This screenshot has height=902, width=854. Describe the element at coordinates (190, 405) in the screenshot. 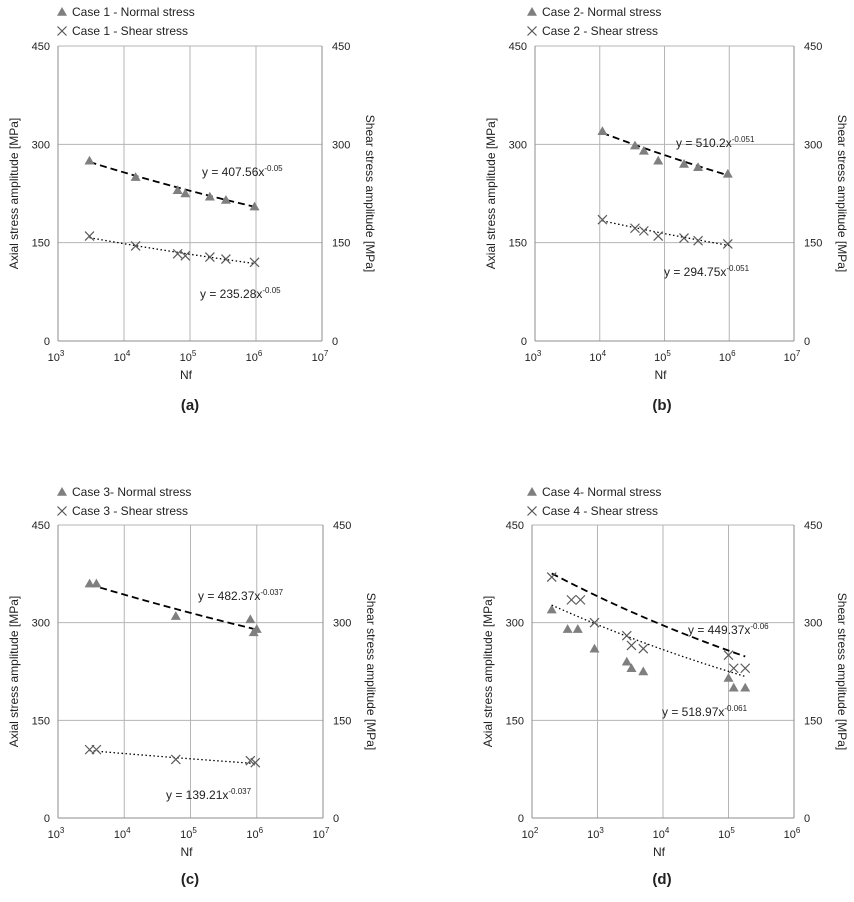

I see `chart-1-panel-label: (a)` at that location.